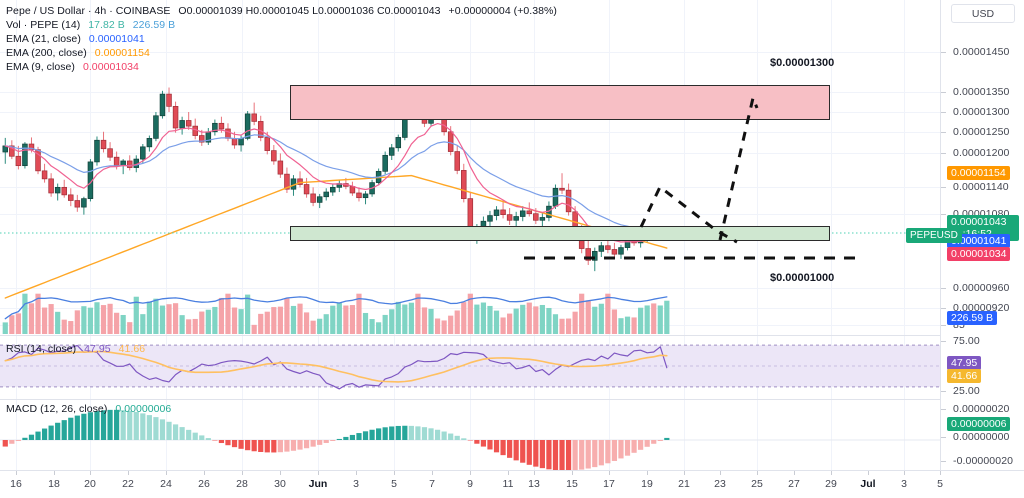 This screenshot has width=1024, height=498. I want to click on volume-ma-tag-value: 226.59 B, so click(972, 318).